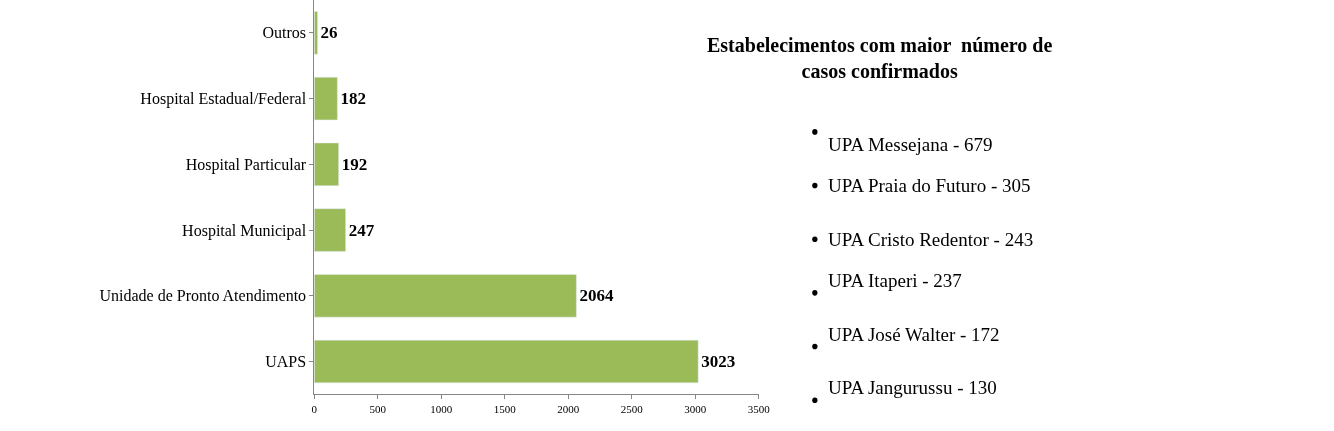  What do you see at coordinates (695, 408) in the screenshot?
I see `x-tick-label: 3000` at bounding box center [695, 408].